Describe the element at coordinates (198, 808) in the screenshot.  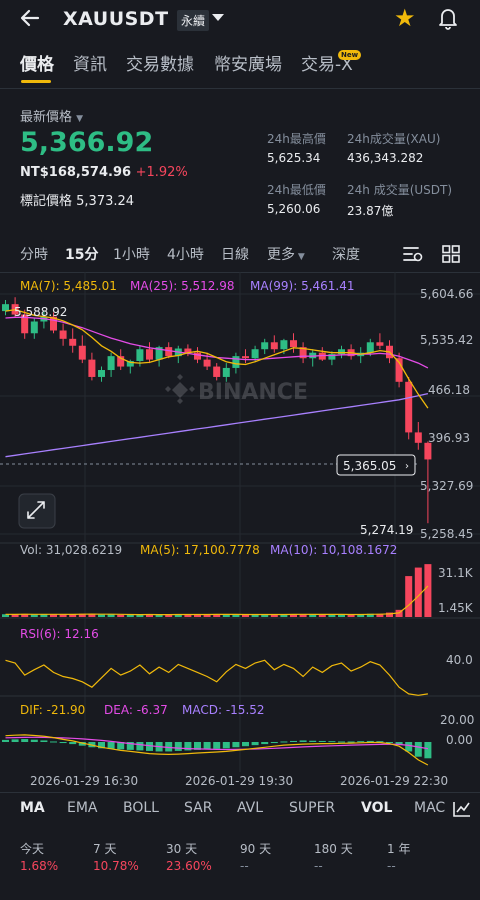
I see `indicator-sar: SAR` at that location.